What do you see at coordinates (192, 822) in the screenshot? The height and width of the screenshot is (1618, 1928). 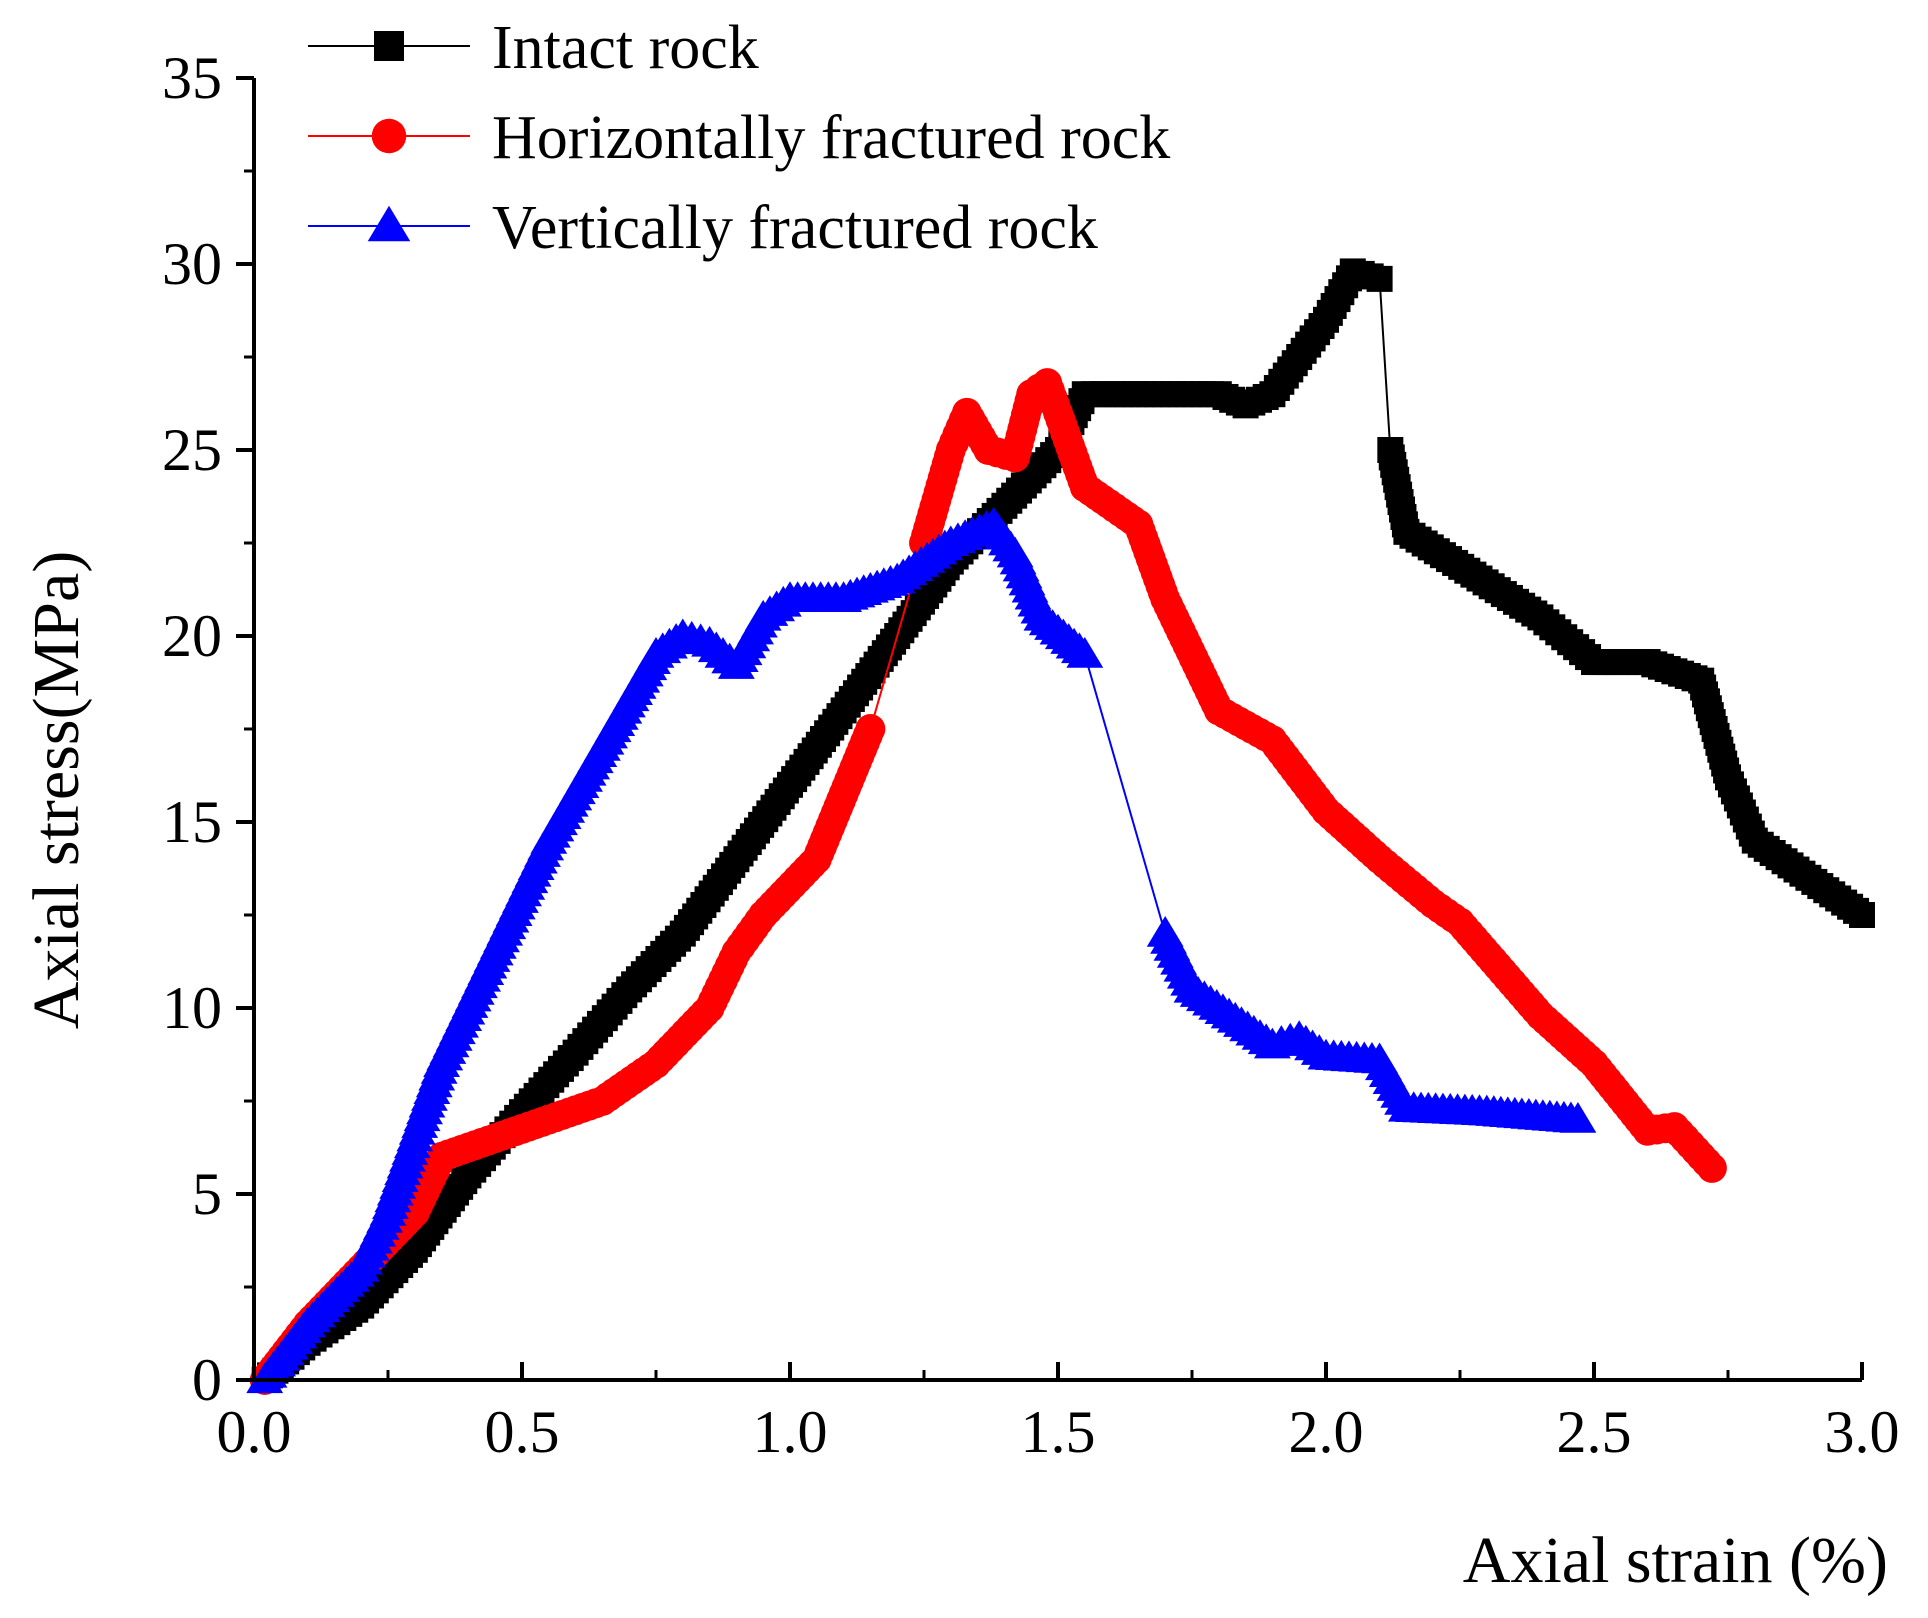 I see `y-tick-label: 15` at bounding box center [192, 822].